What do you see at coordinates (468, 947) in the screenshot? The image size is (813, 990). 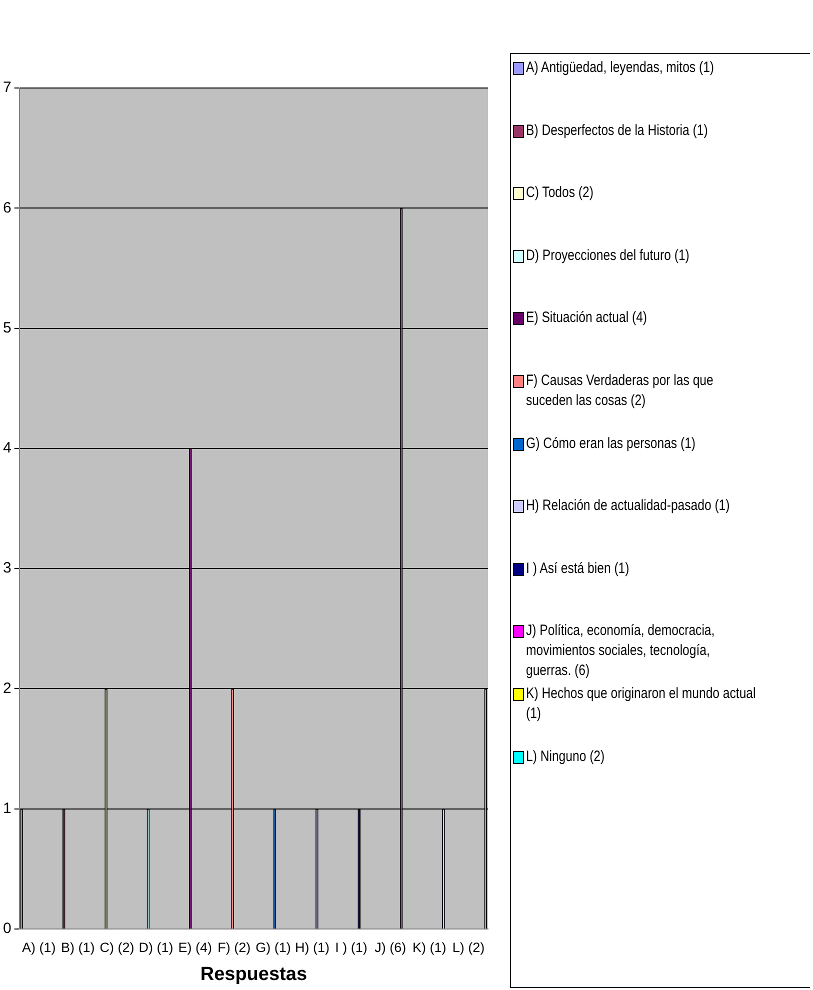 I see `x-tick-label: L) (2)` at bounding box center [468, 947].